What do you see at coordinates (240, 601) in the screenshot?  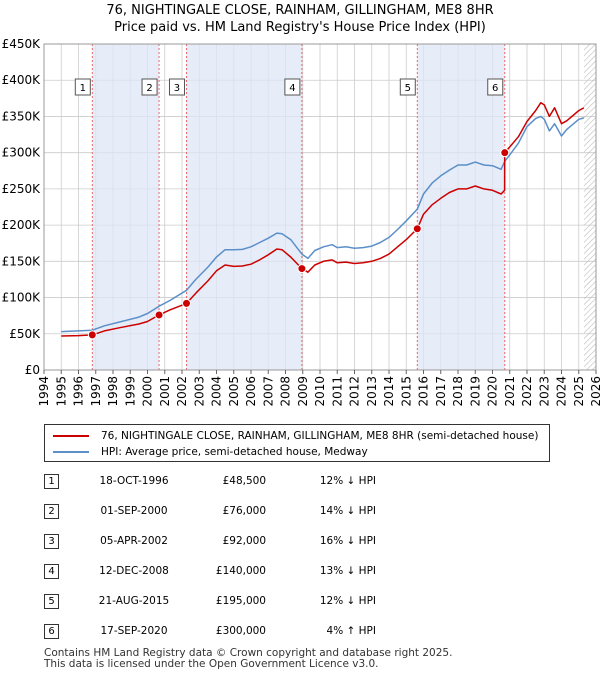 I see `sale-price: £195,000` at bounding box center [240, 601].